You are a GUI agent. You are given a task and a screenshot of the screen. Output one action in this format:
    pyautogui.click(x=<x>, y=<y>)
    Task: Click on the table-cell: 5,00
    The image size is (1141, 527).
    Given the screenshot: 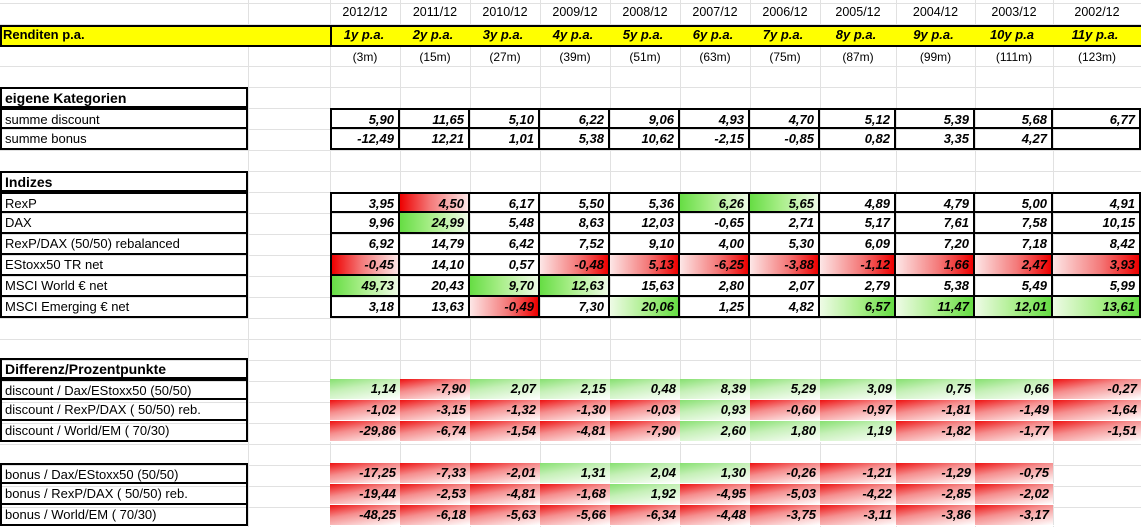 What is the action you would take?
    pyautogui.click(x=1014, y=202)
    